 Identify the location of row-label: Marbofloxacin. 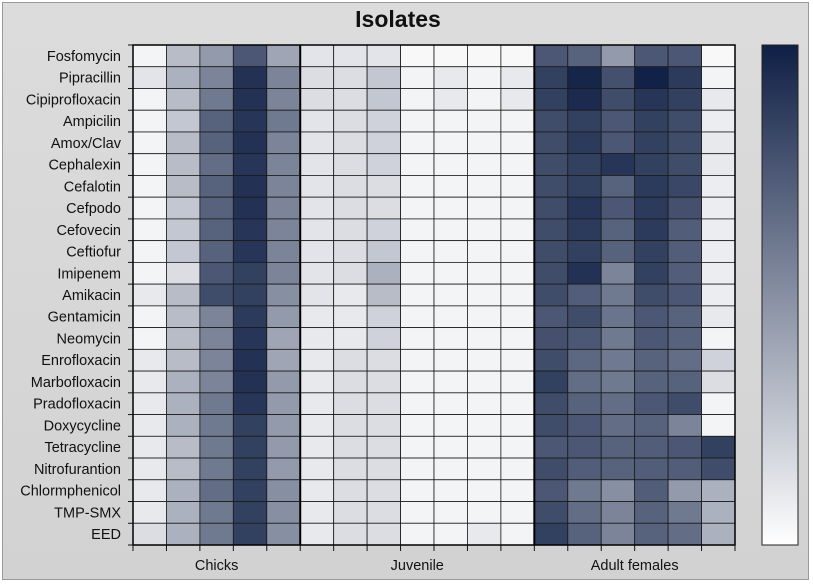
(76, 383).